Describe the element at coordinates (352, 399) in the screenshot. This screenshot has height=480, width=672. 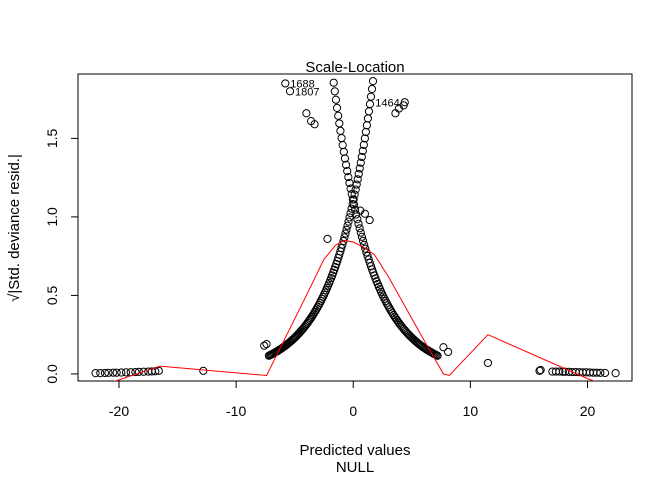
I see `x-axis: -20 -10 0 10 20` at that location.